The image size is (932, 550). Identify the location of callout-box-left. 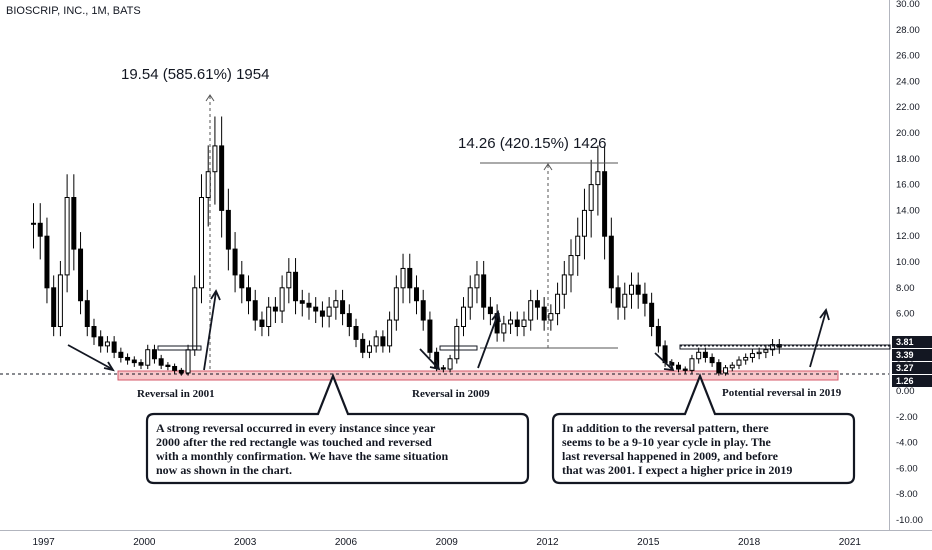
(337, 429).